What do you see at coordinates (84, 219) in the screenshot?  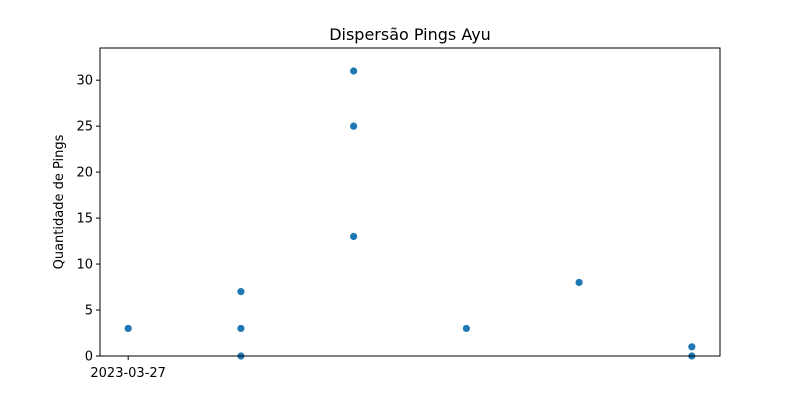 I see `y-tick-label: 15` at bounding box center [84, 219].